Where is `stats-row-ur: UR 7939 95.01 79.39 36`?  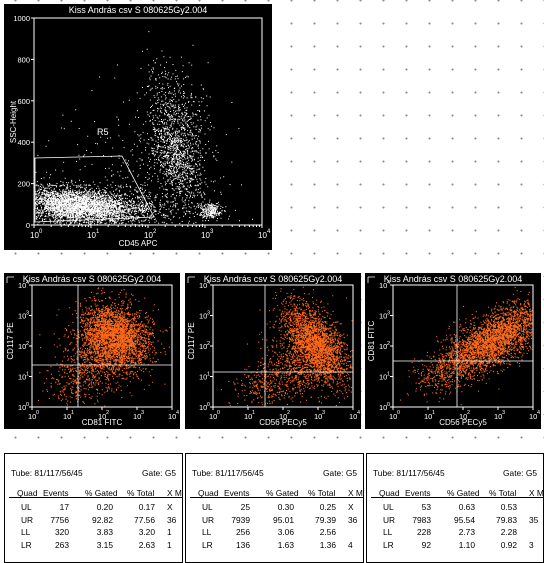
stats-row-ur: UR 7939 95.01 79.39 36 is located at coordinates (274, 521).